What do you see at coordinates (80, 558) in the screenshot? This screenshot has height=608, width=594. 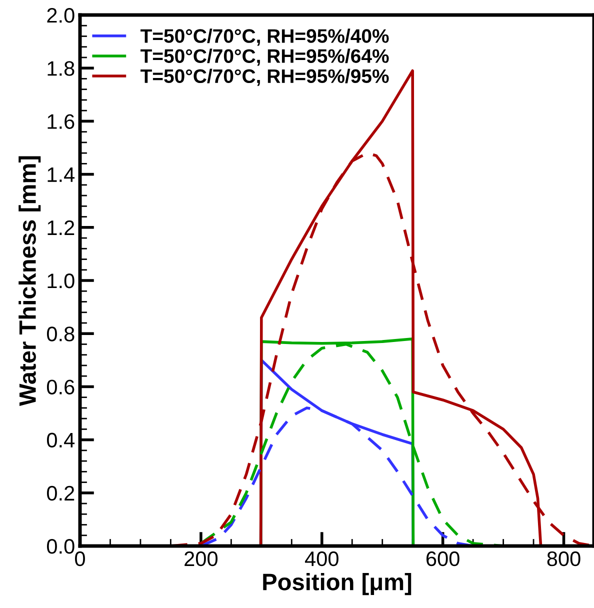 I see `x-tick-label: 0` at bounding box center [80, 558].